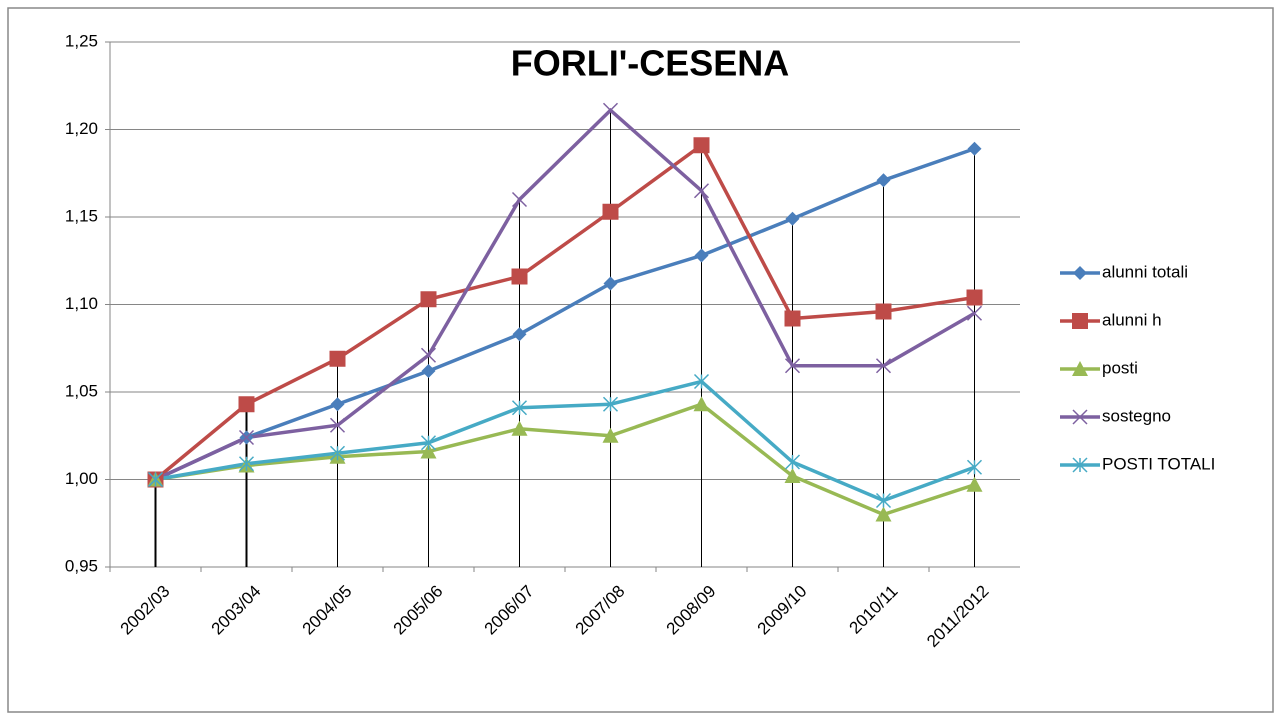 This screenshot has width=1281, height=725. Describe the element at coordinates (81, 390) in the screenshot. I see `y-tick-label: 1,05` at that location.